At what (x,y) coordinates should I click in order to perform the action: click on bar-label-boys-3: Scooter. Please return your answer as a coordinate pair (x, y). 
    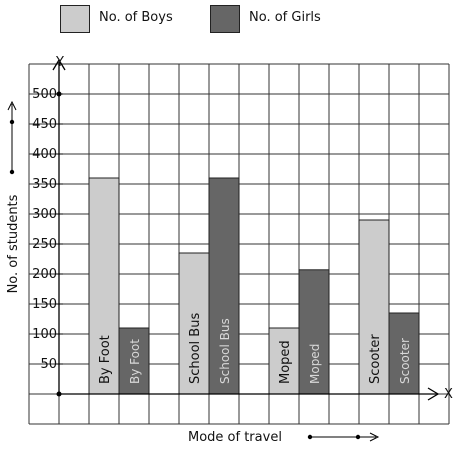
    Looking at the image, I should click on (375, 359).